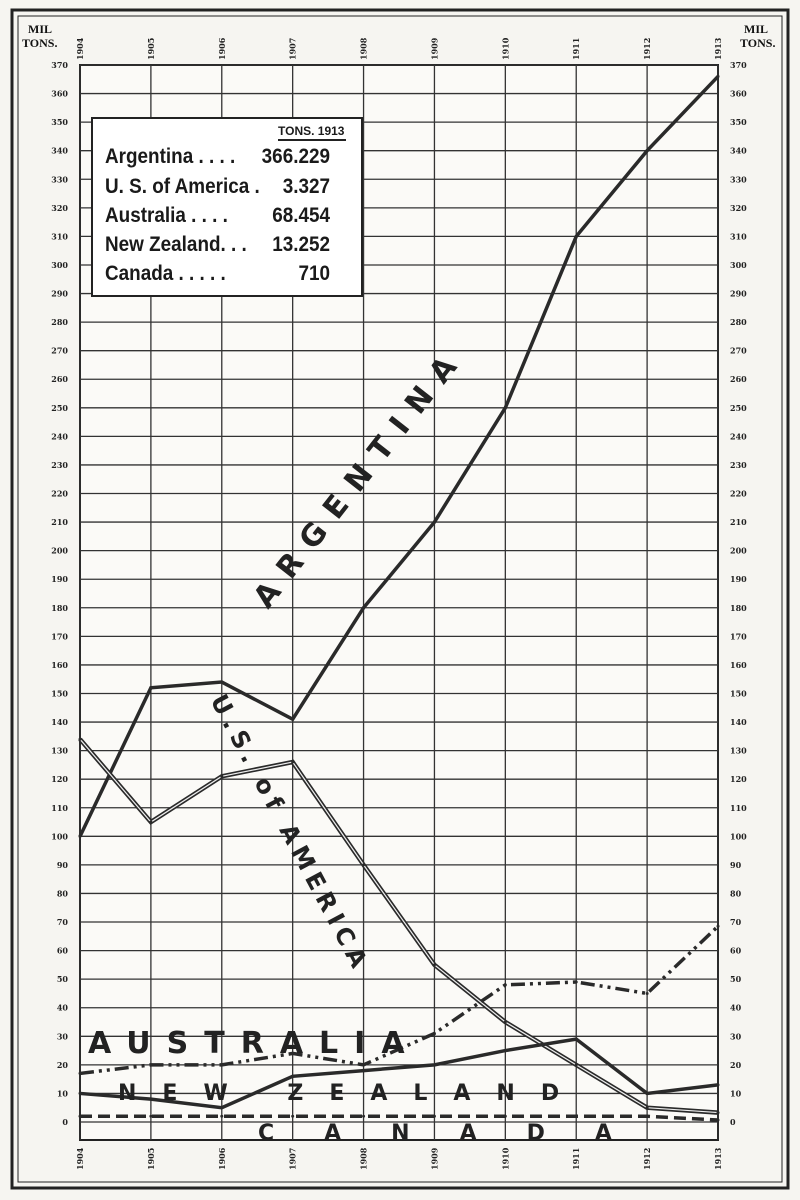  What do you see at coordinates (364, 1158) in the screenshot?
I see `x-tick-label-bottom: 1908` at bounding box center [364, 1158].